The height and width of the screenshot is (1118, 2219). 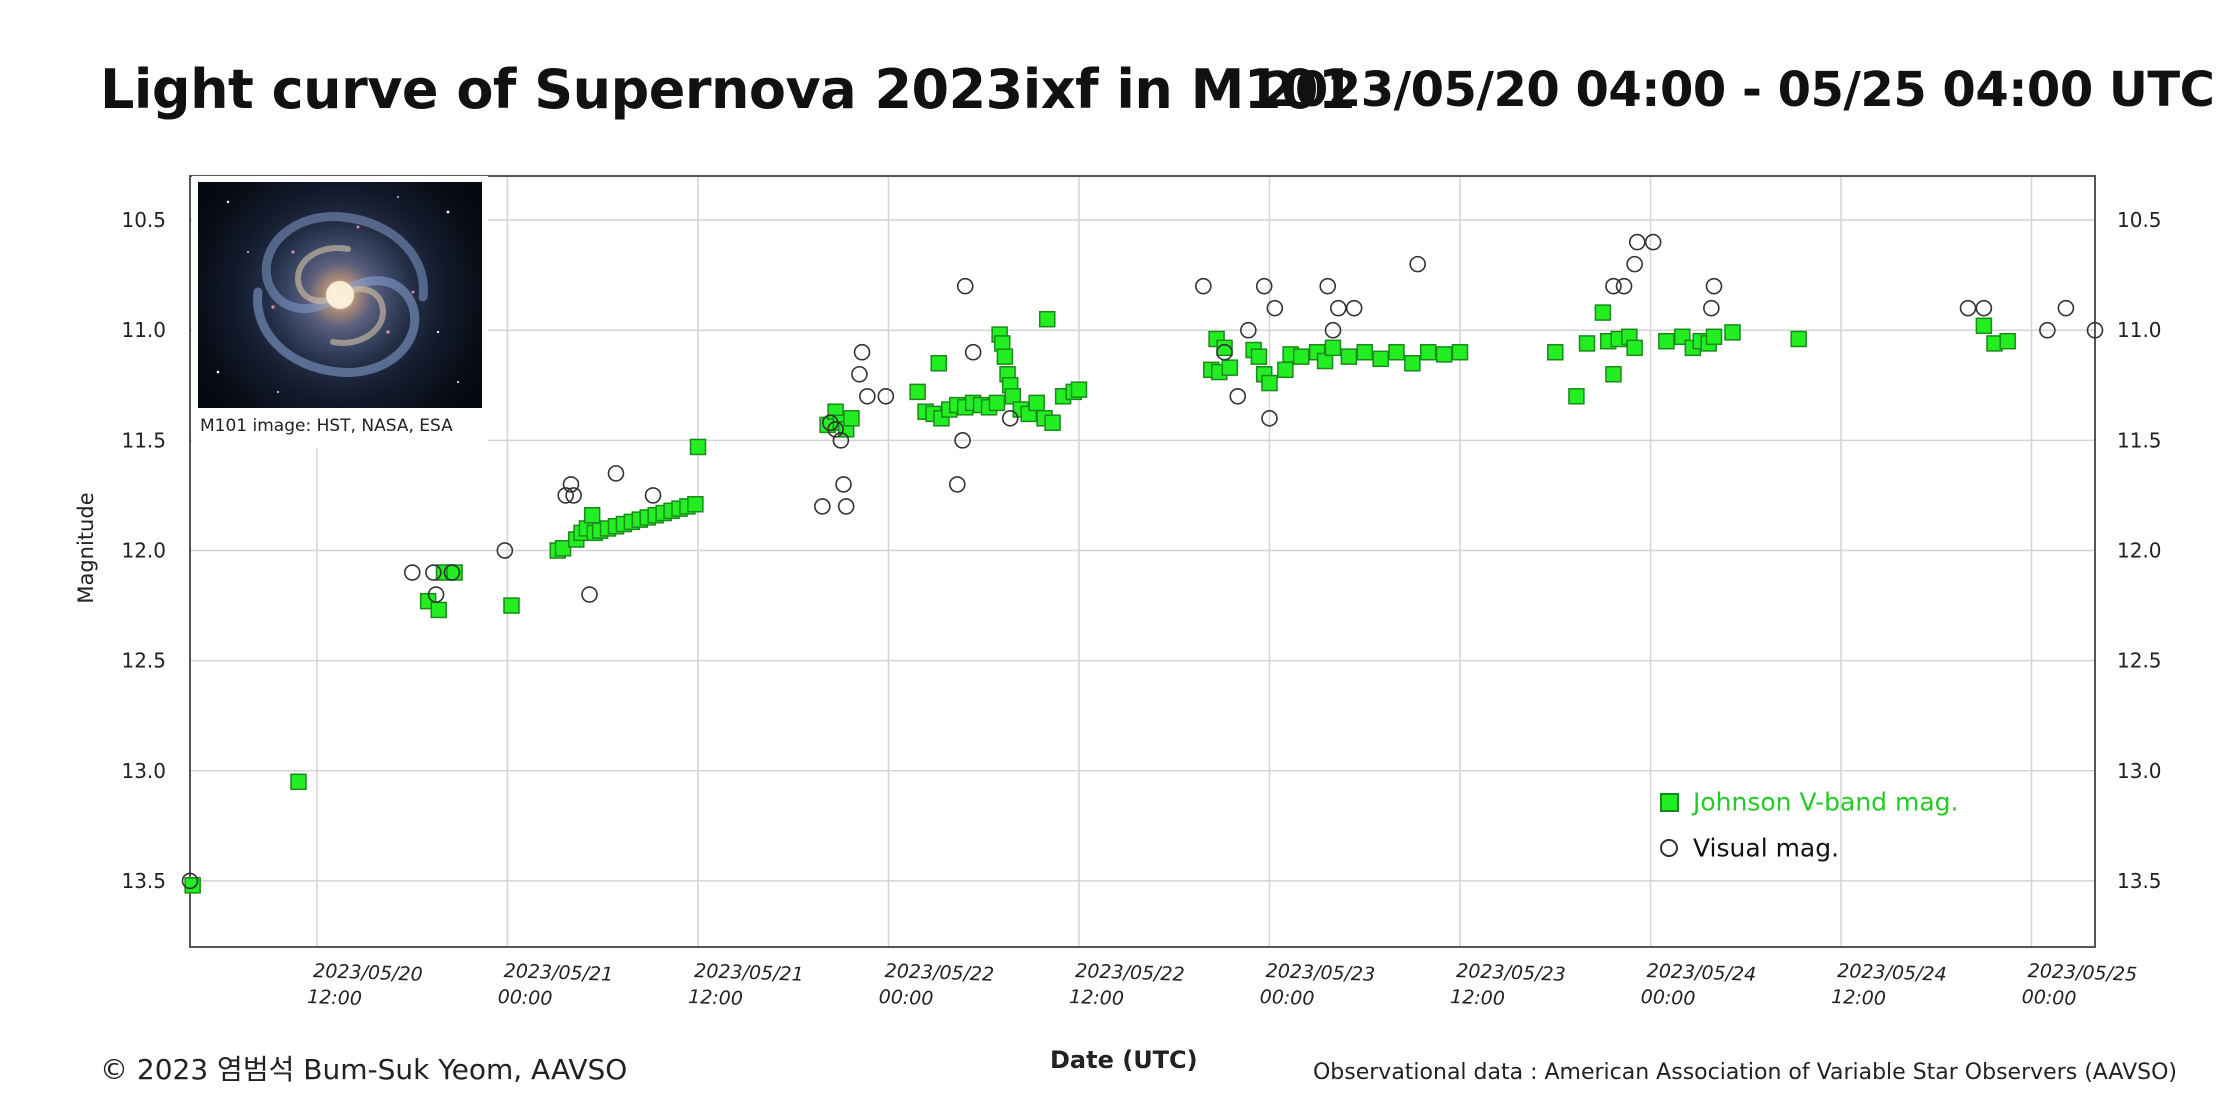 What do you see at coordinates (143, 881) in the screenshot?
I see `y-tick-label-left: 13.5` at bounding box center [143, 881].